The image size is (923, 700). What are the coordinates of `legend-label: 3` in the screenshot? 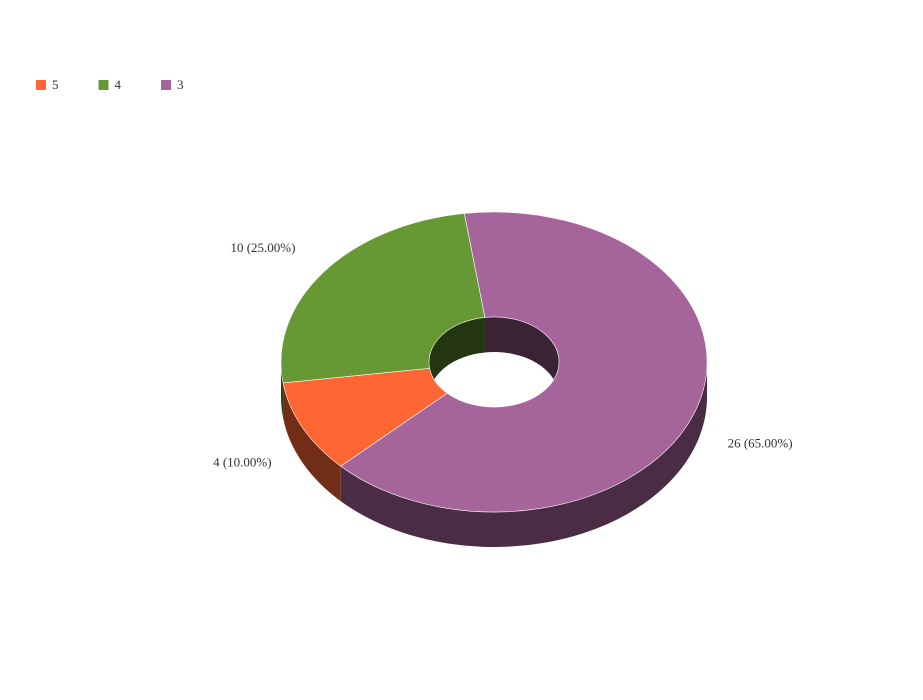 It's located at (180, 84).